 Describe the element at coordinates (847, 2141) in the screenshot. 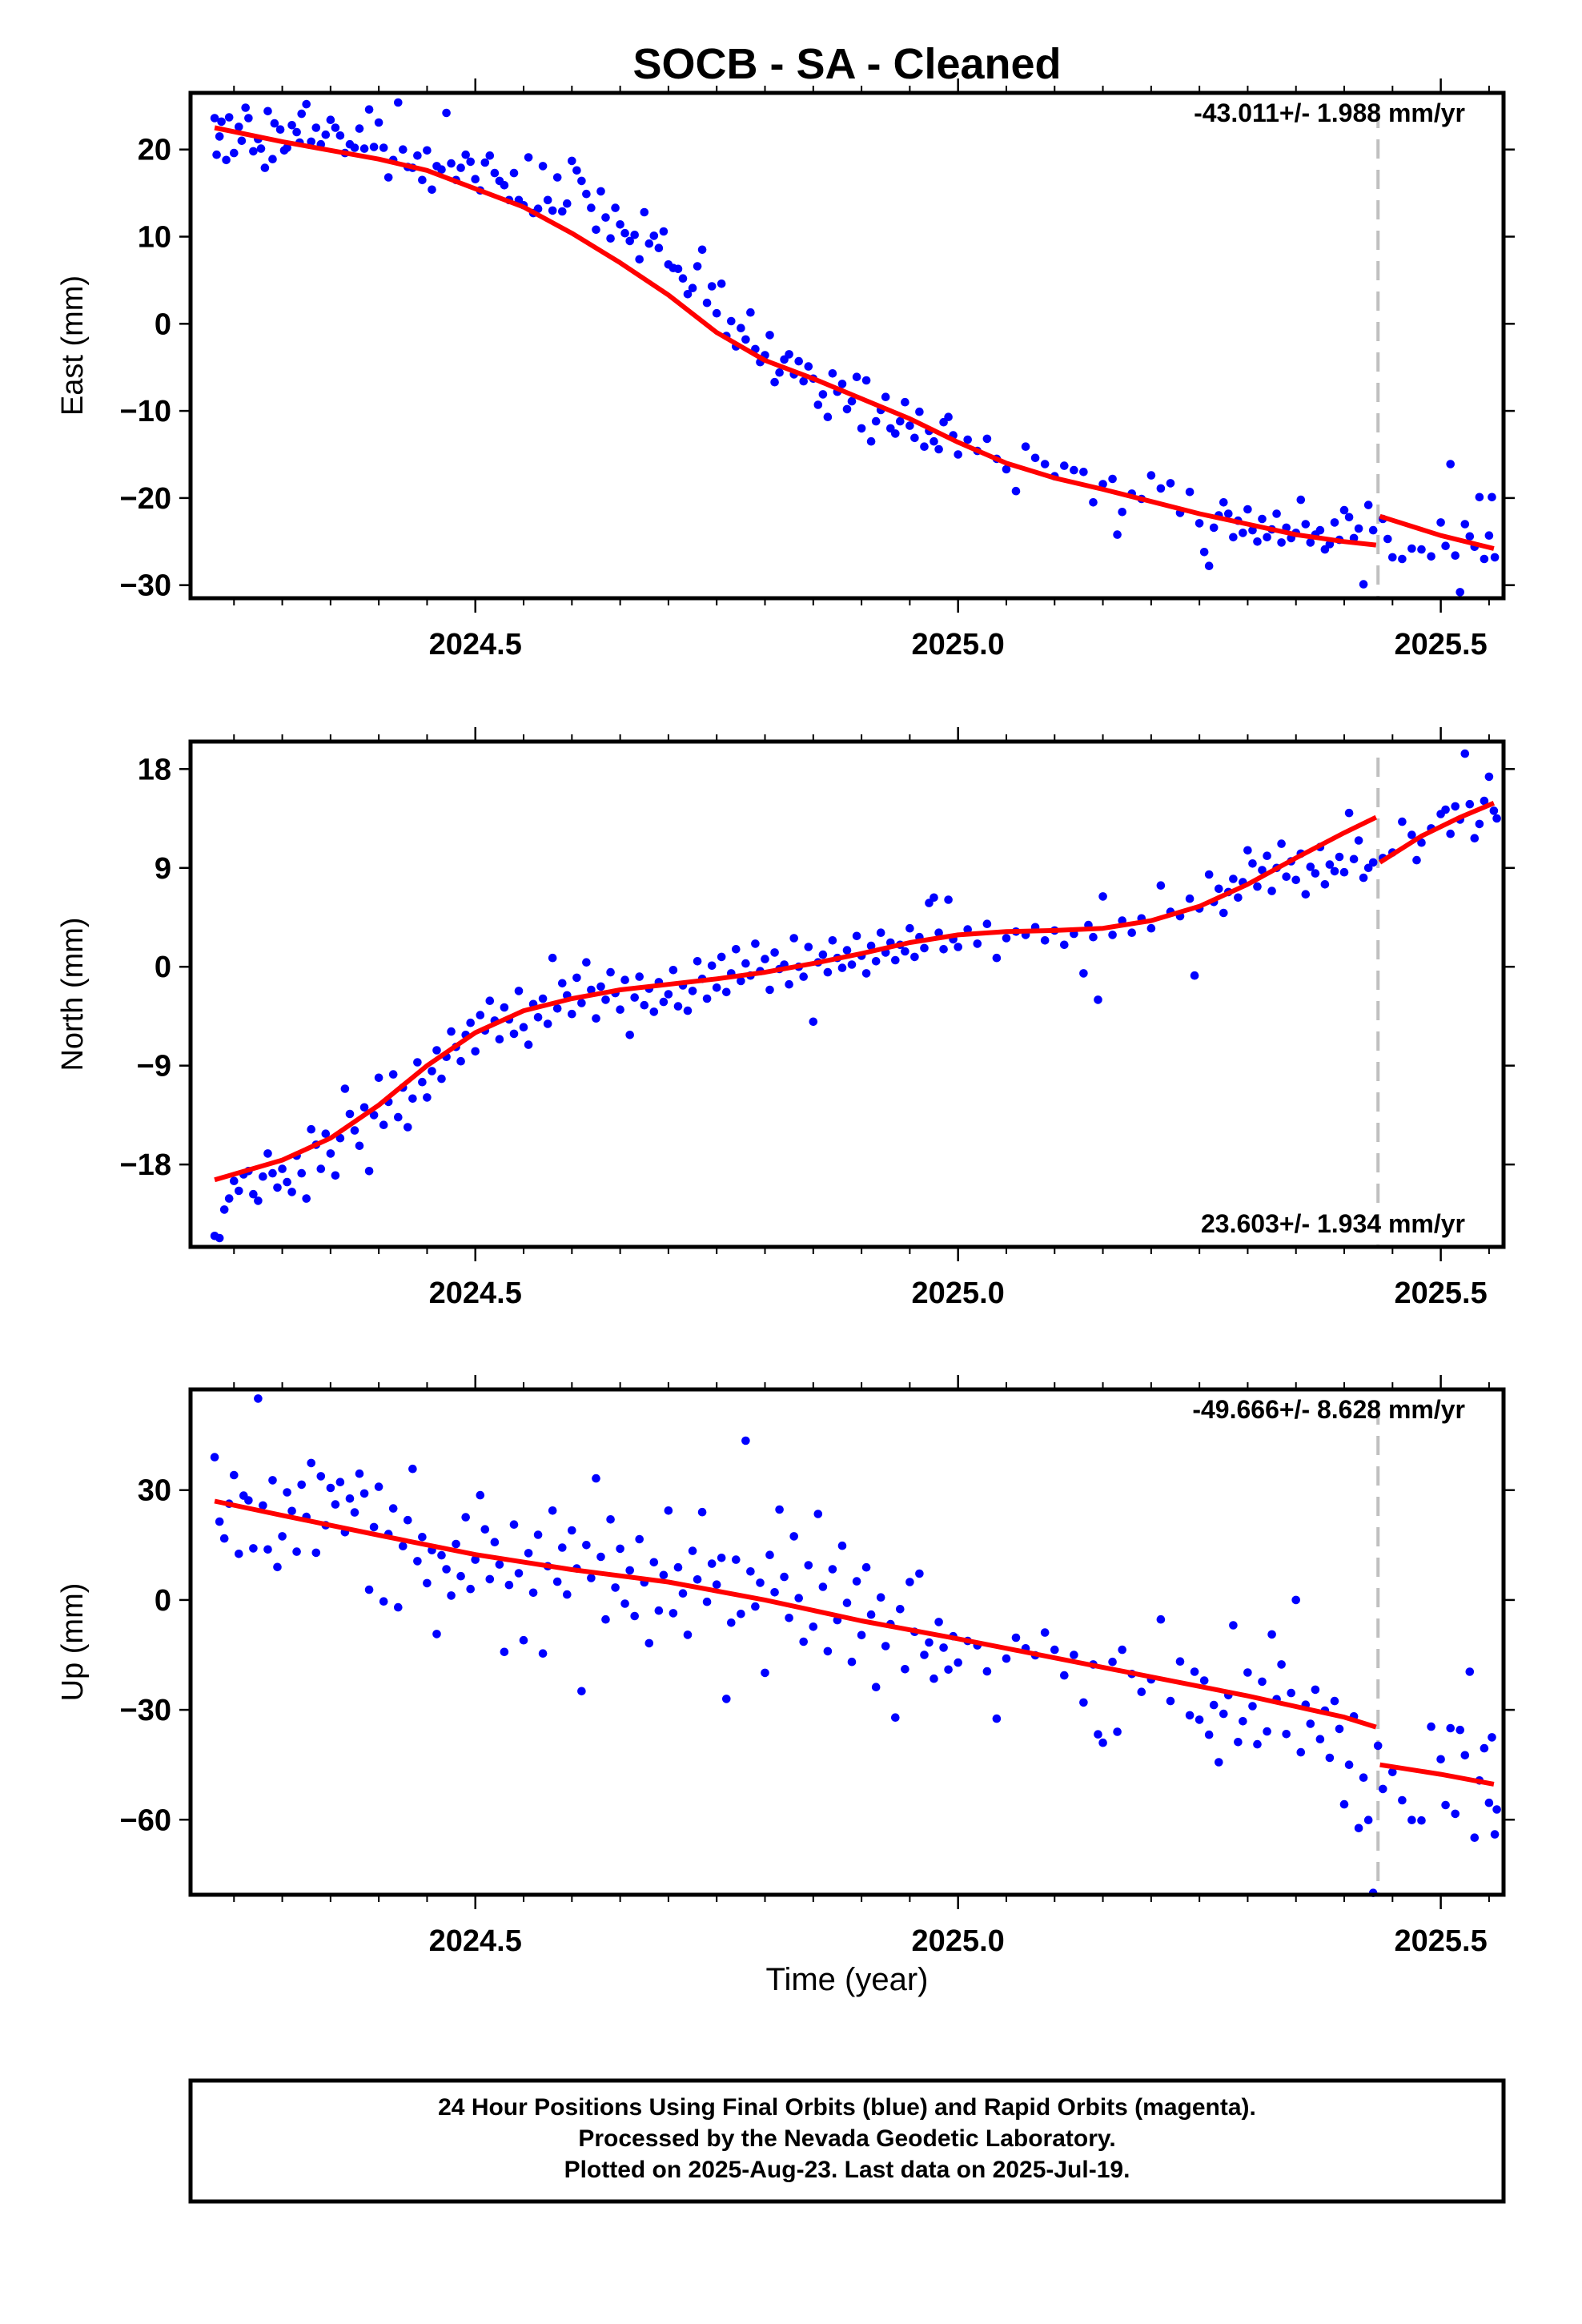

I see `footer-box` at that location.